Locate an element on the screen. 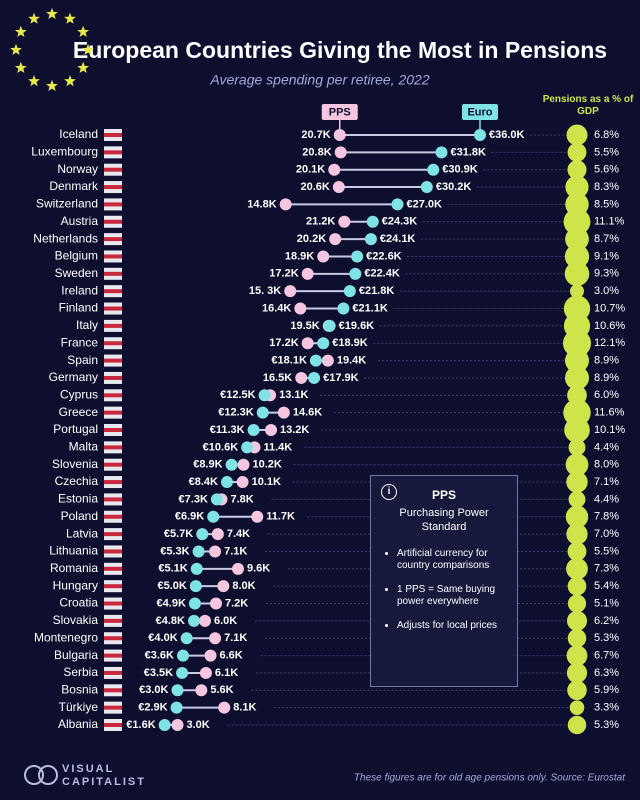  gdp-label: 8.9% is located at coordinates (606, 360).